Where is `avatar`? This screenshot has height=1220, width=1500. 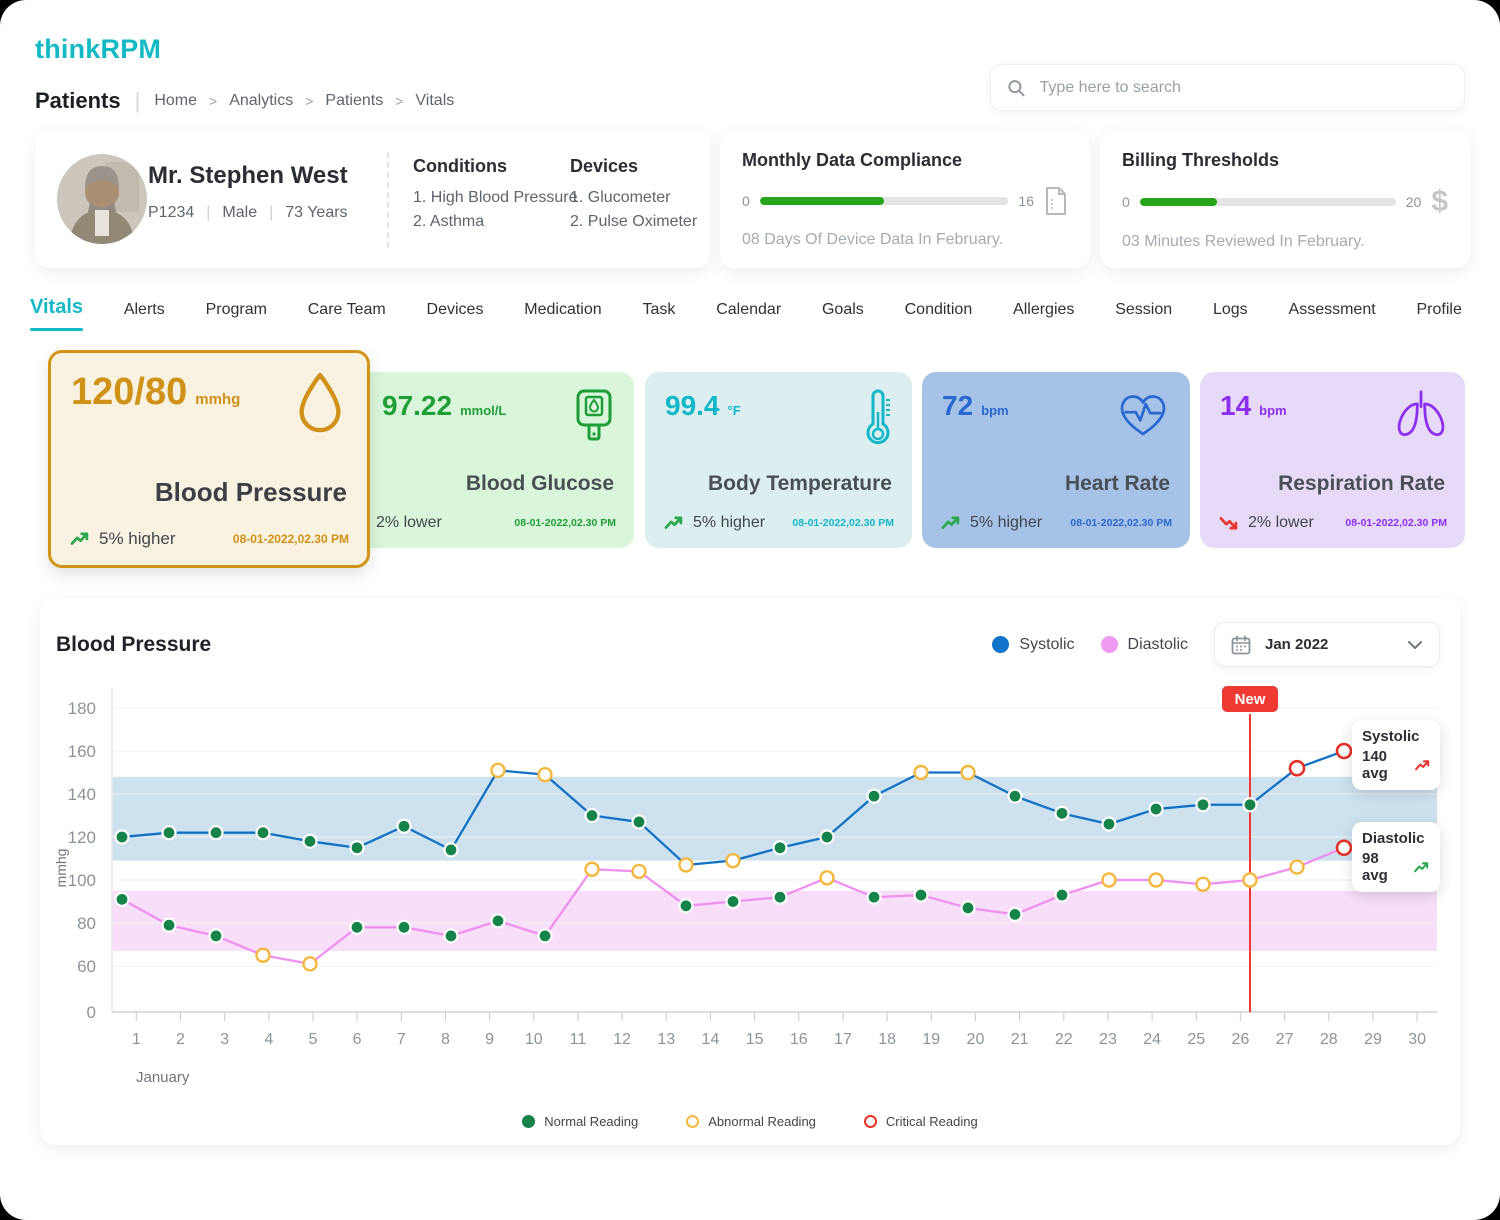
avatar is located at coordinates (102, 199).